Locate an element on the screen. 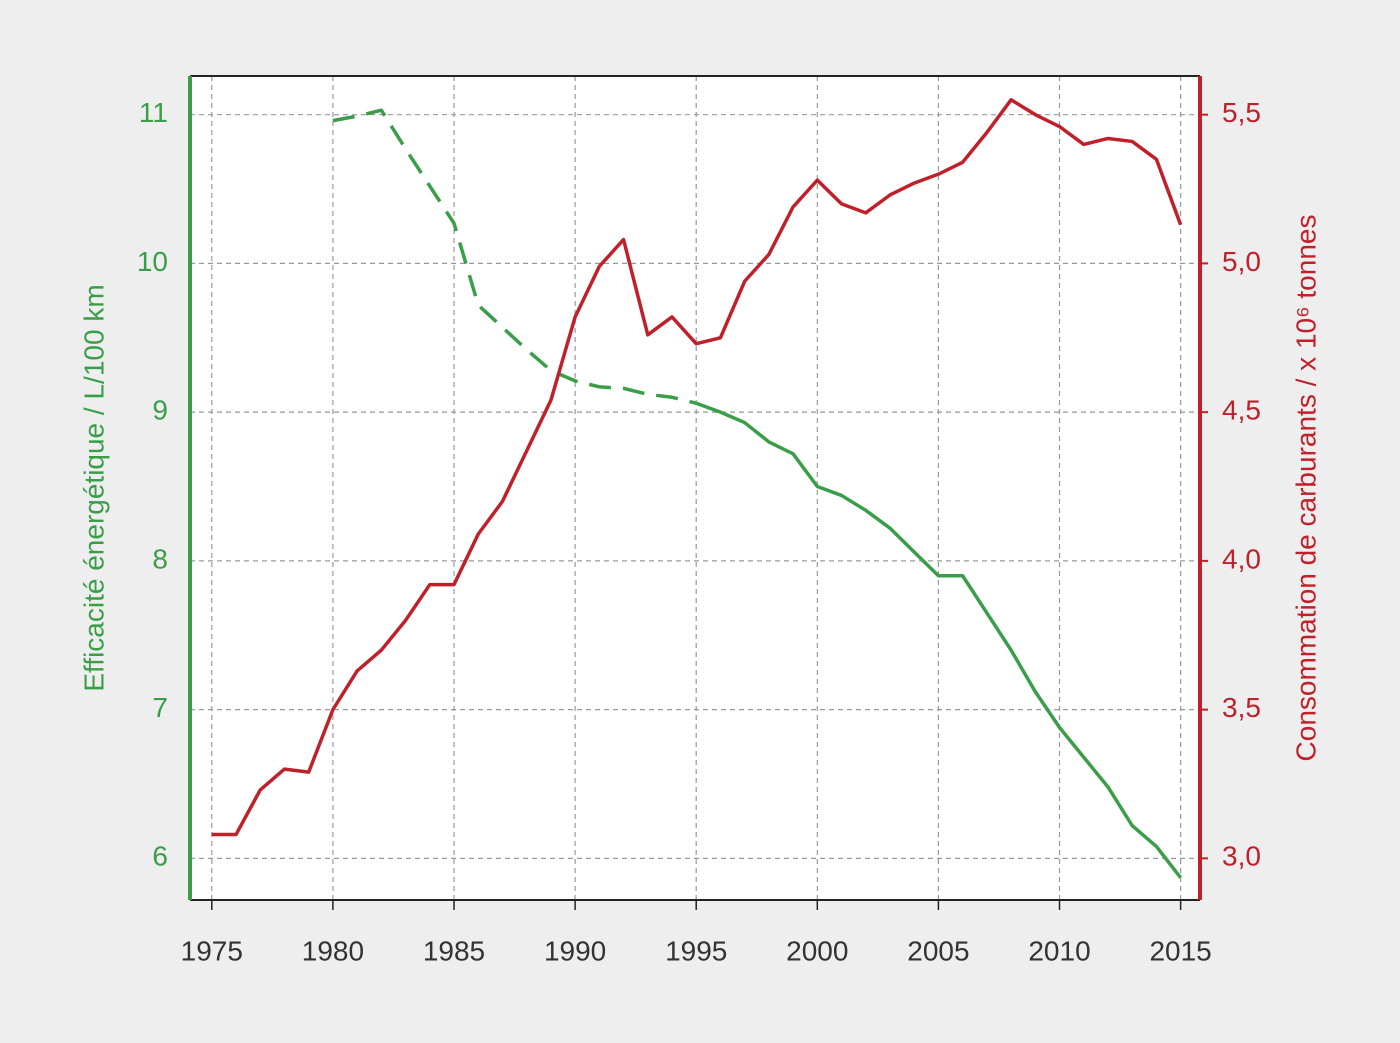 This screenshot has width=1400, height=1043. y2-tick-label: 4,5 is located at coordinates (1241, 410).